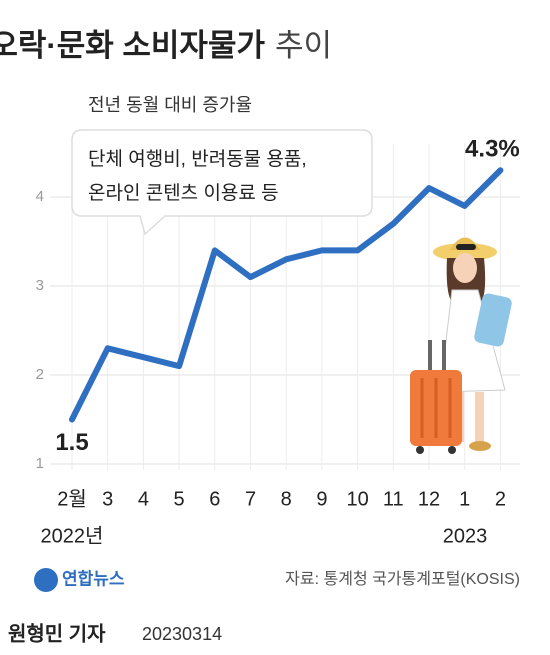 This screenshot has height=655, width=550. Describe the element at coordinates (170, 105) in the screenshot. I see `subtitle: 전년 동월 대비 증가율` at that location.